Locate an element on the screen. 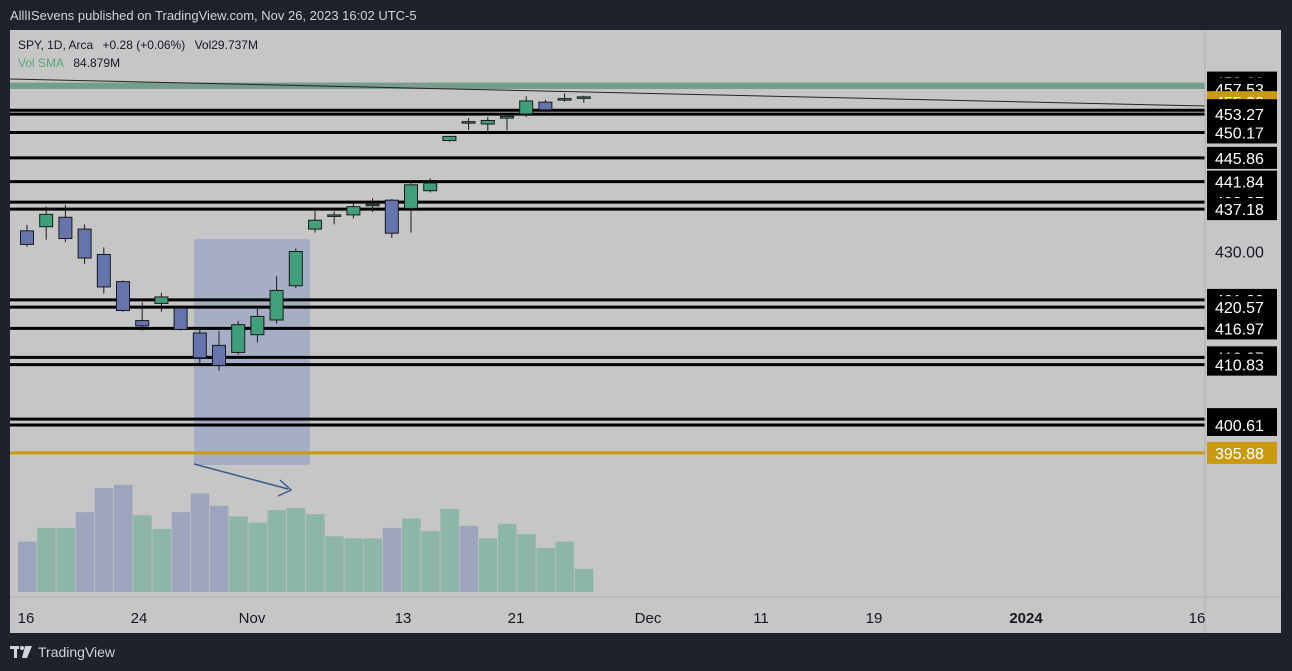  volume-sma-legend: Vol SMA 84.879M is located at coordinates (69, 63).